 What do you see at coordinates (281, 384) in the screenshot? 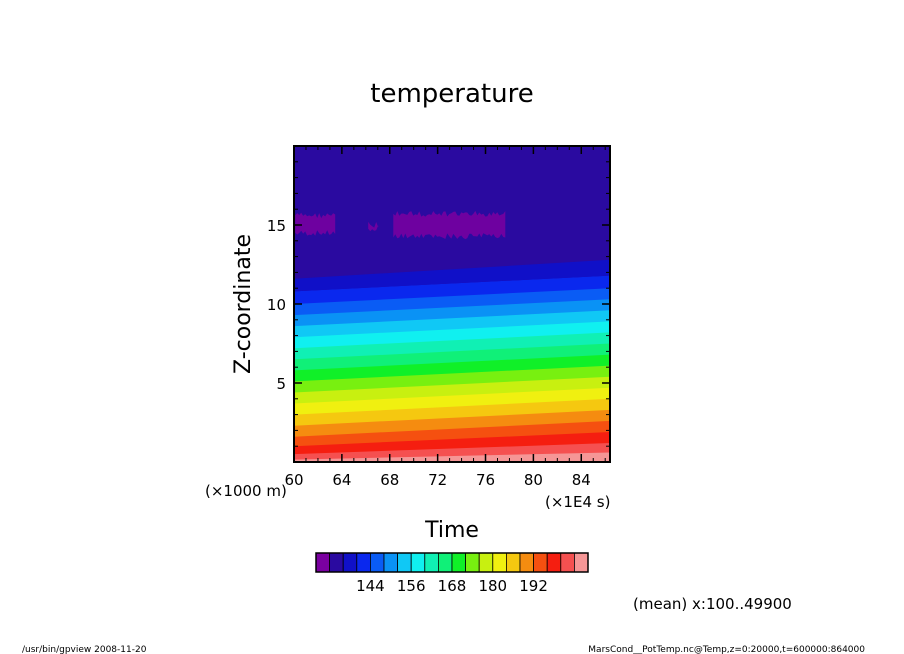
I see `y-tick-label: 5` at bounding box center [281, 384].